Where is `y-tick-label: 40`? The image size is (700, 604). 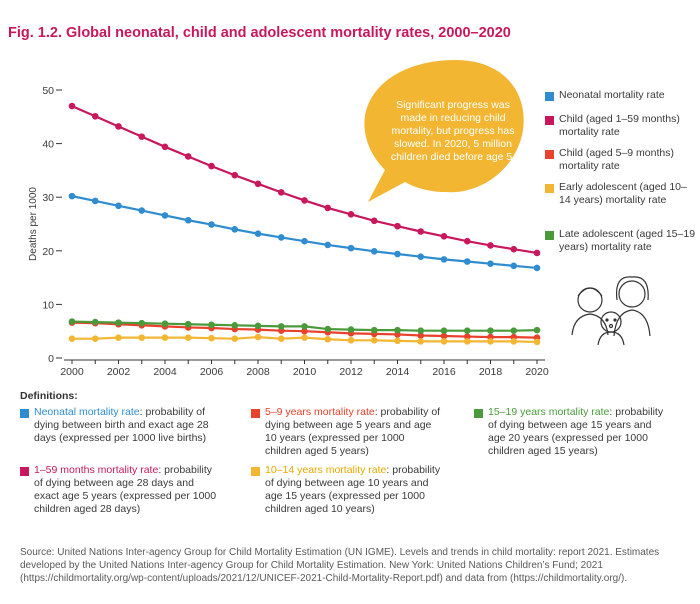 y-tick-label: 40 is located at coordinates (48, 145).